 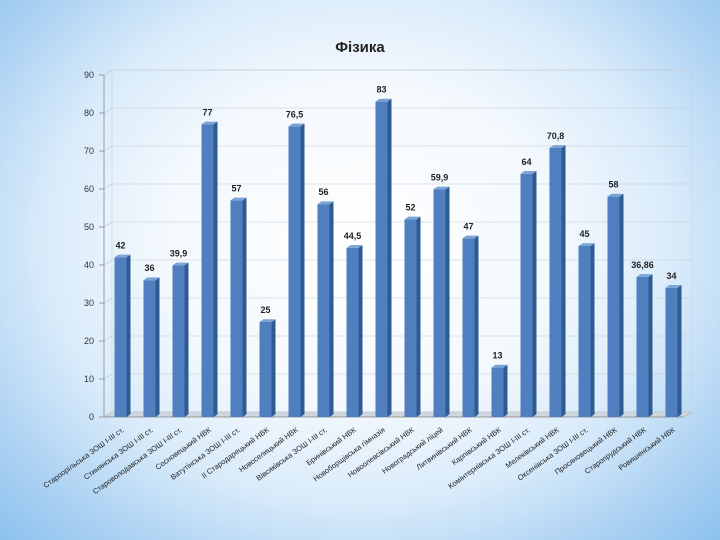 I want to click on data-label: 45, so click(x=584, y=234).